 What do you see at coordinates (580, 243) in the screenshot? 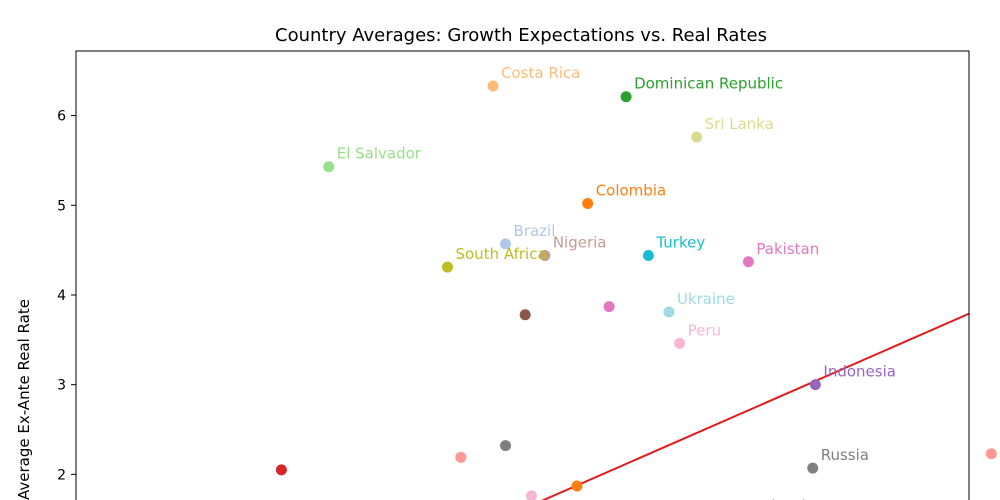
I see `point-label: Nigeria` at bounding box center [580, 243].